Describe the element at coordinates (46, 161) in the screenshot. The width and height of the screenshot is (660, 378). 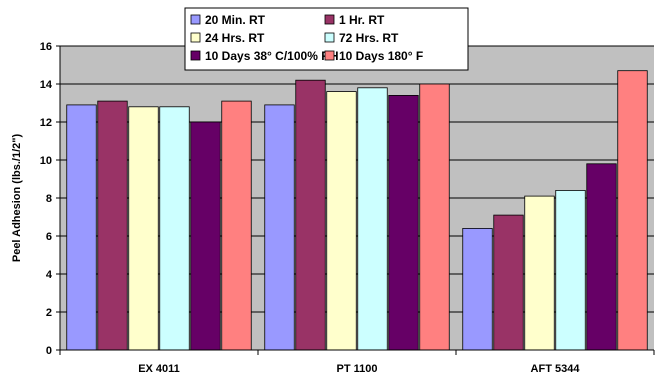
I see `y-tick-label: 10` at that location.